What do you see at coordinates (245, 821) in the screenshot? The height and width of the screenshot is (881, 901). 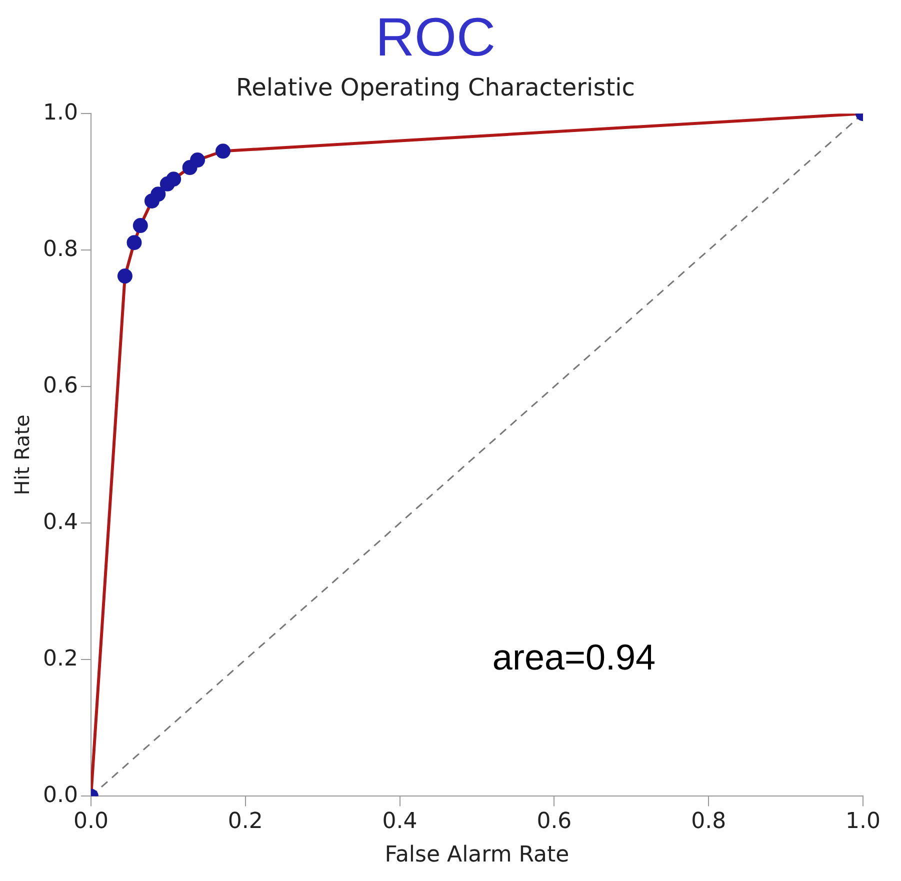 I see `x-tick-label: 0.2` at bounding box center [245, 821].